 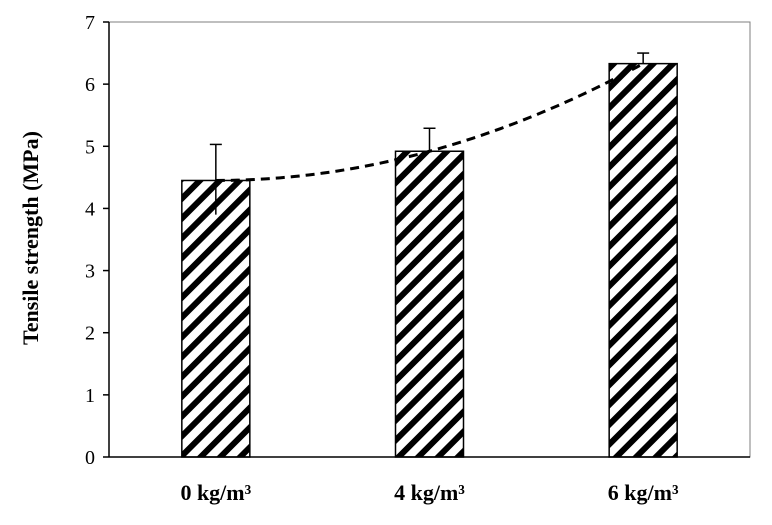 I want to click on y-tick-label: 4, so click(x=90, y=209).